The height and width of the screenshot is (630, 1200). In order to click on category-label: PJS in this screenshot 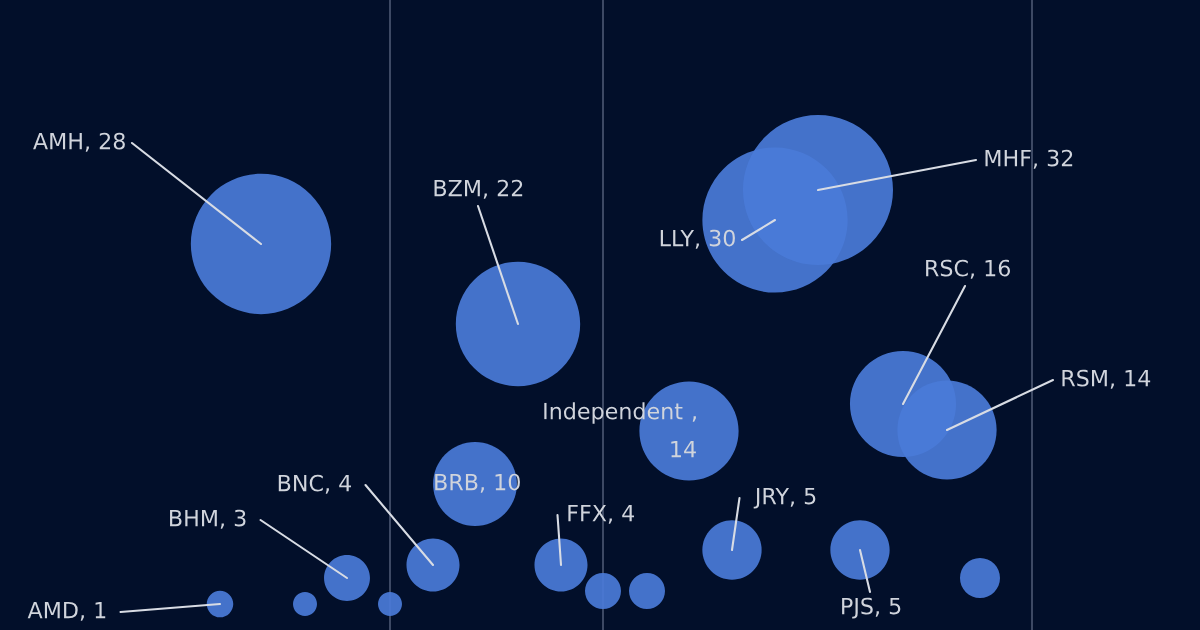, I will do `click(857, 608)`.